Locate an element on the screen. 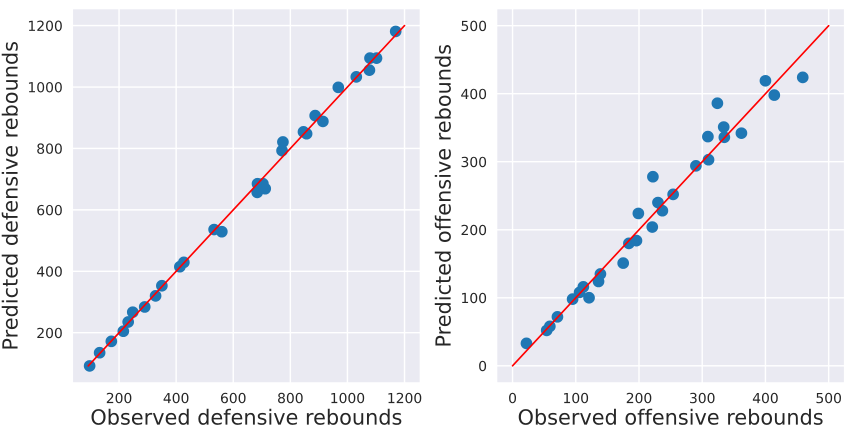 The height and width of the screenshot is (435, 853). y-tick-label: 1000 is located at coordinates (45, 87).